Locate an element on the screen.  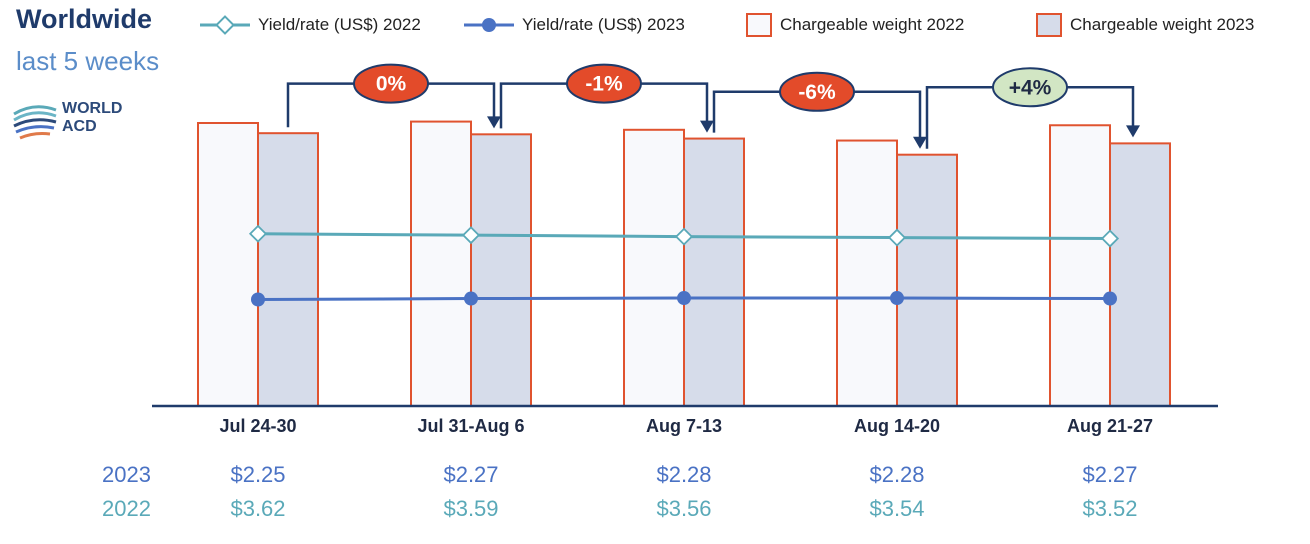
legend-label: Chargeable weight 2023 is located at coordinates (1162, 24).